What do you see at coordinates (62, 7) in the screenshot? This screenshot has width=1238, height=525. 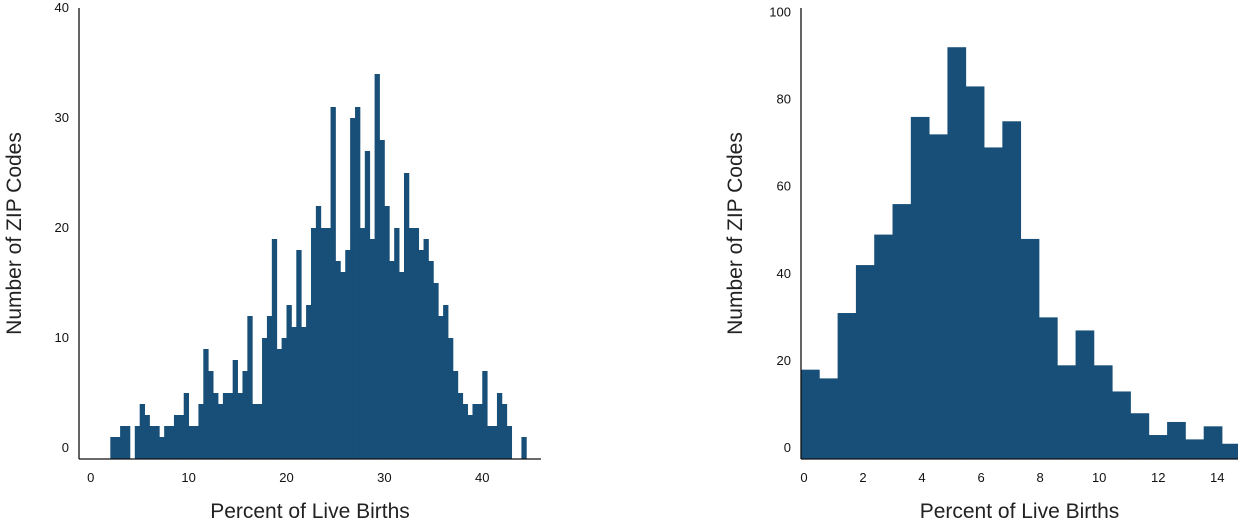 I see `y-tick-label: 40` at bounding box center [62, 7].